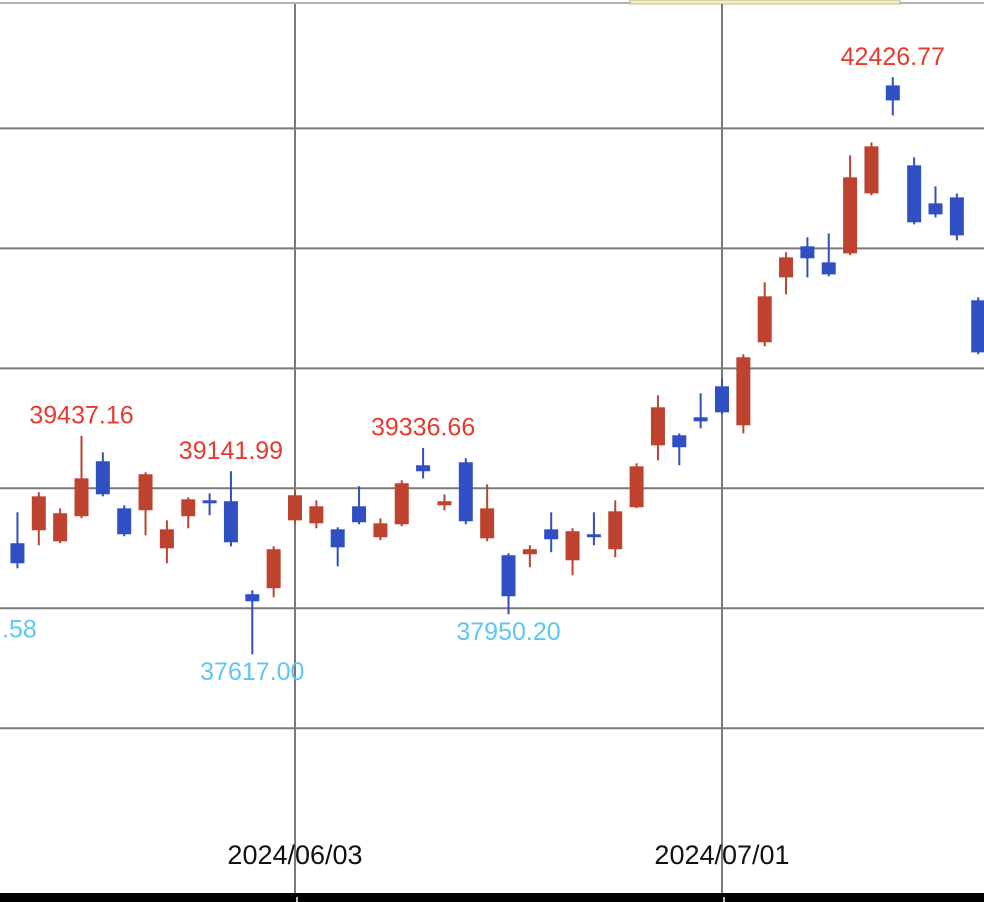 This screenshot has height=902, width=984. Describe the element at coordinates (492, 897) in the screenshot. I see `bottom-bar` at that location.